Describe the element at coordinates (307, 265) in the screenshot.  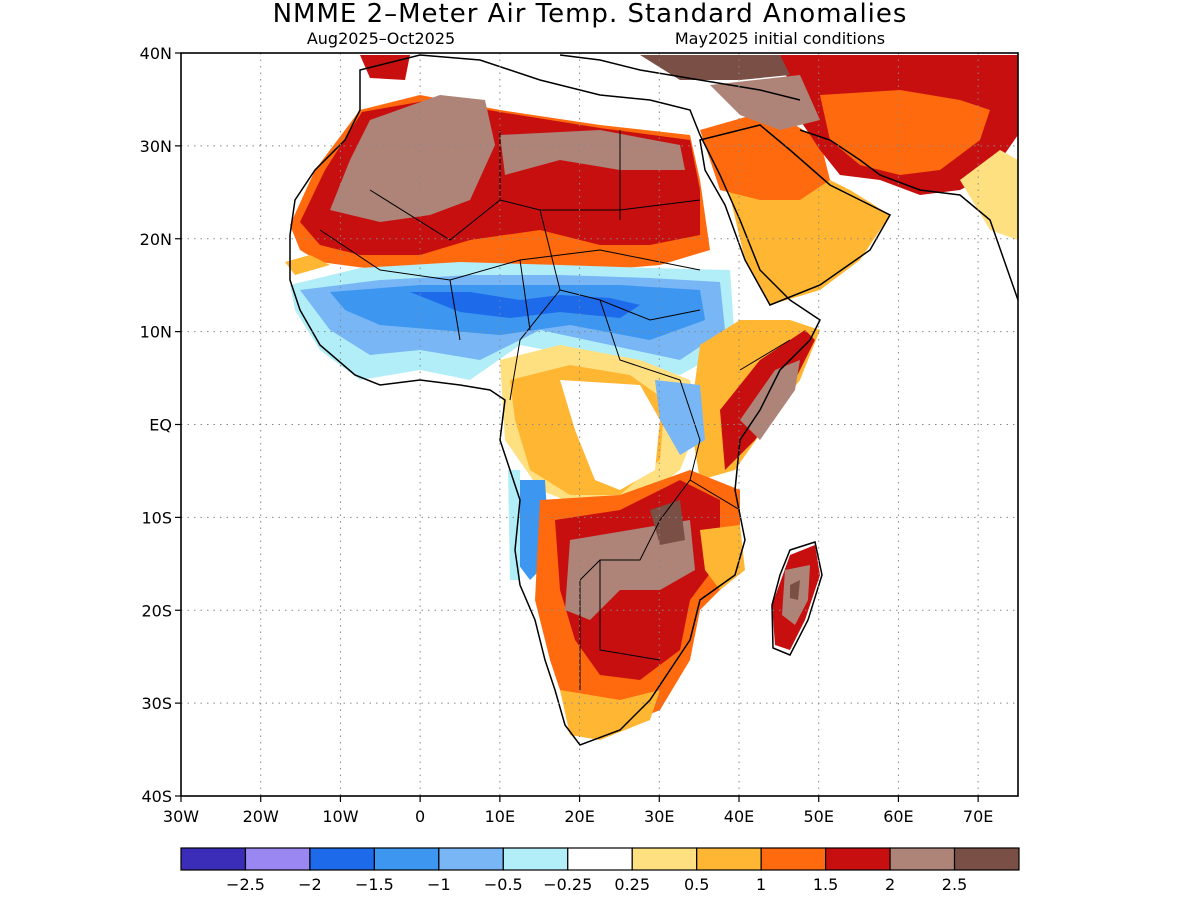
I see `west-coast-yellow` at that location.